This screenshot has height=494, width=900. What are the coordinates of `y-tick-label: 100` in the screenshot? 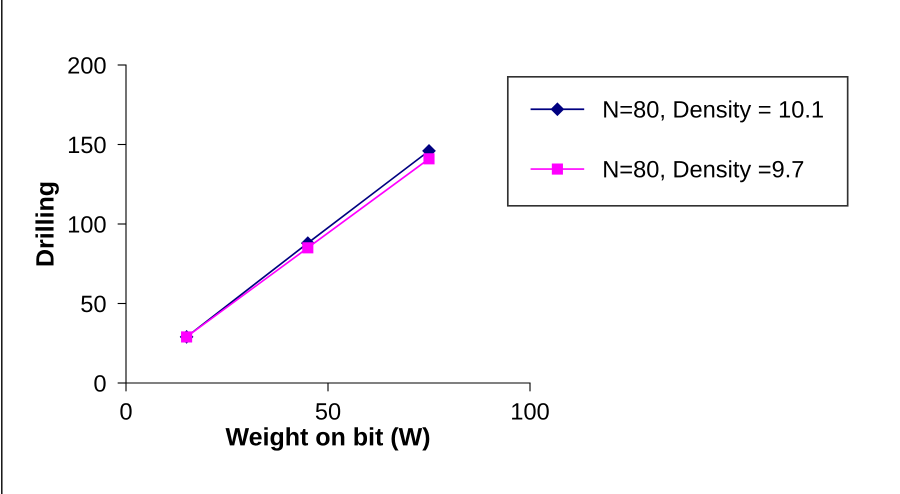 It's located at (87, 224).